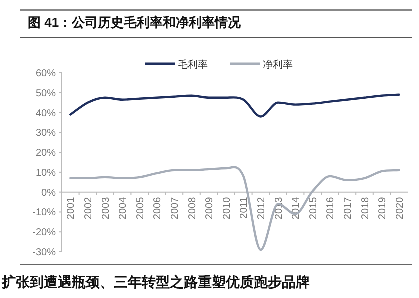 This screenshot has height=298, width=419. I want to click on x-tick-label: 2002, so click(88, 208).